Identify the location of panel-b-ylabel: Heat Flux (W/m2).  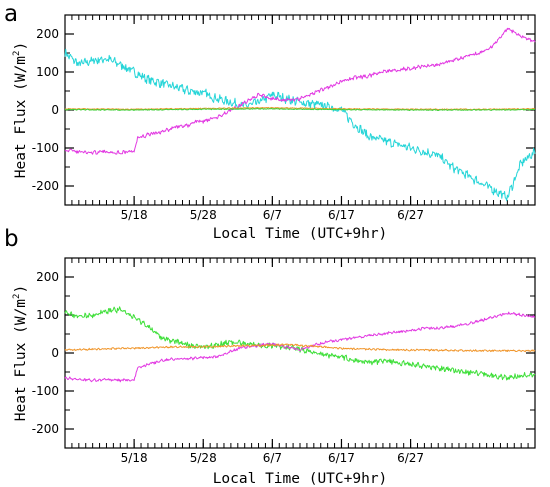
(20, 353).